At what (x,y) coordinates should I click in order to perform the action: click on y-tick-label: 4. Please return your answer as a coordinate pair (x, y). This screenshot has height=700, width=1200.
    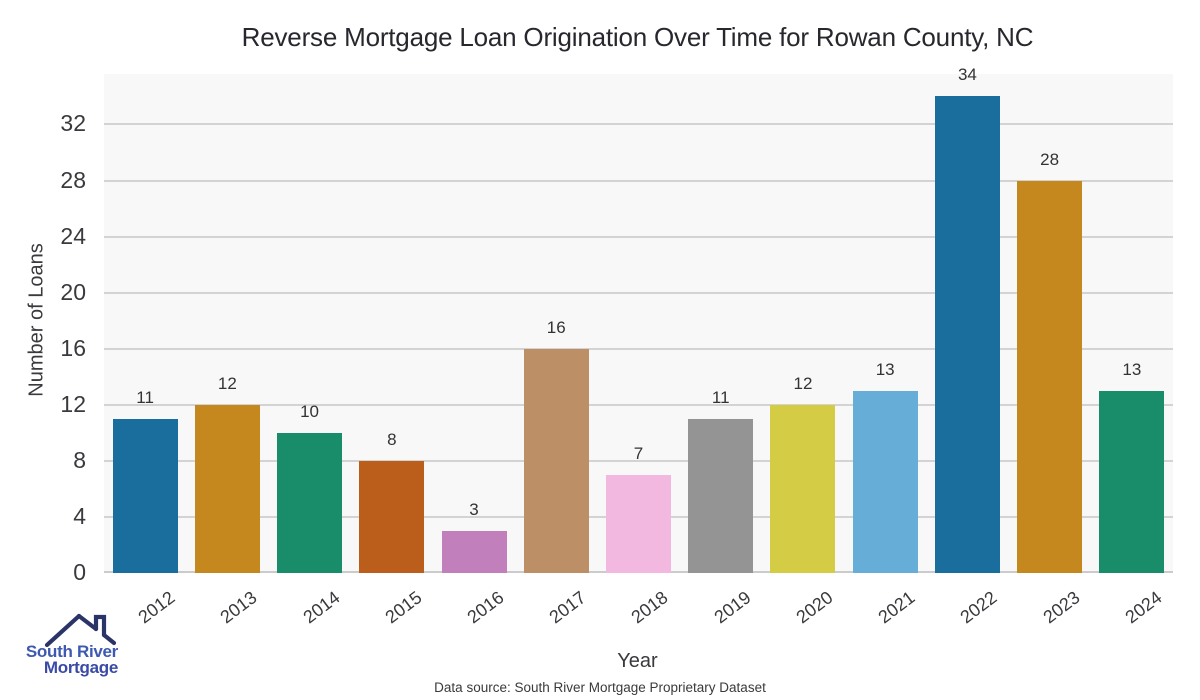
    Looking at the image, I should click on (79, 515).